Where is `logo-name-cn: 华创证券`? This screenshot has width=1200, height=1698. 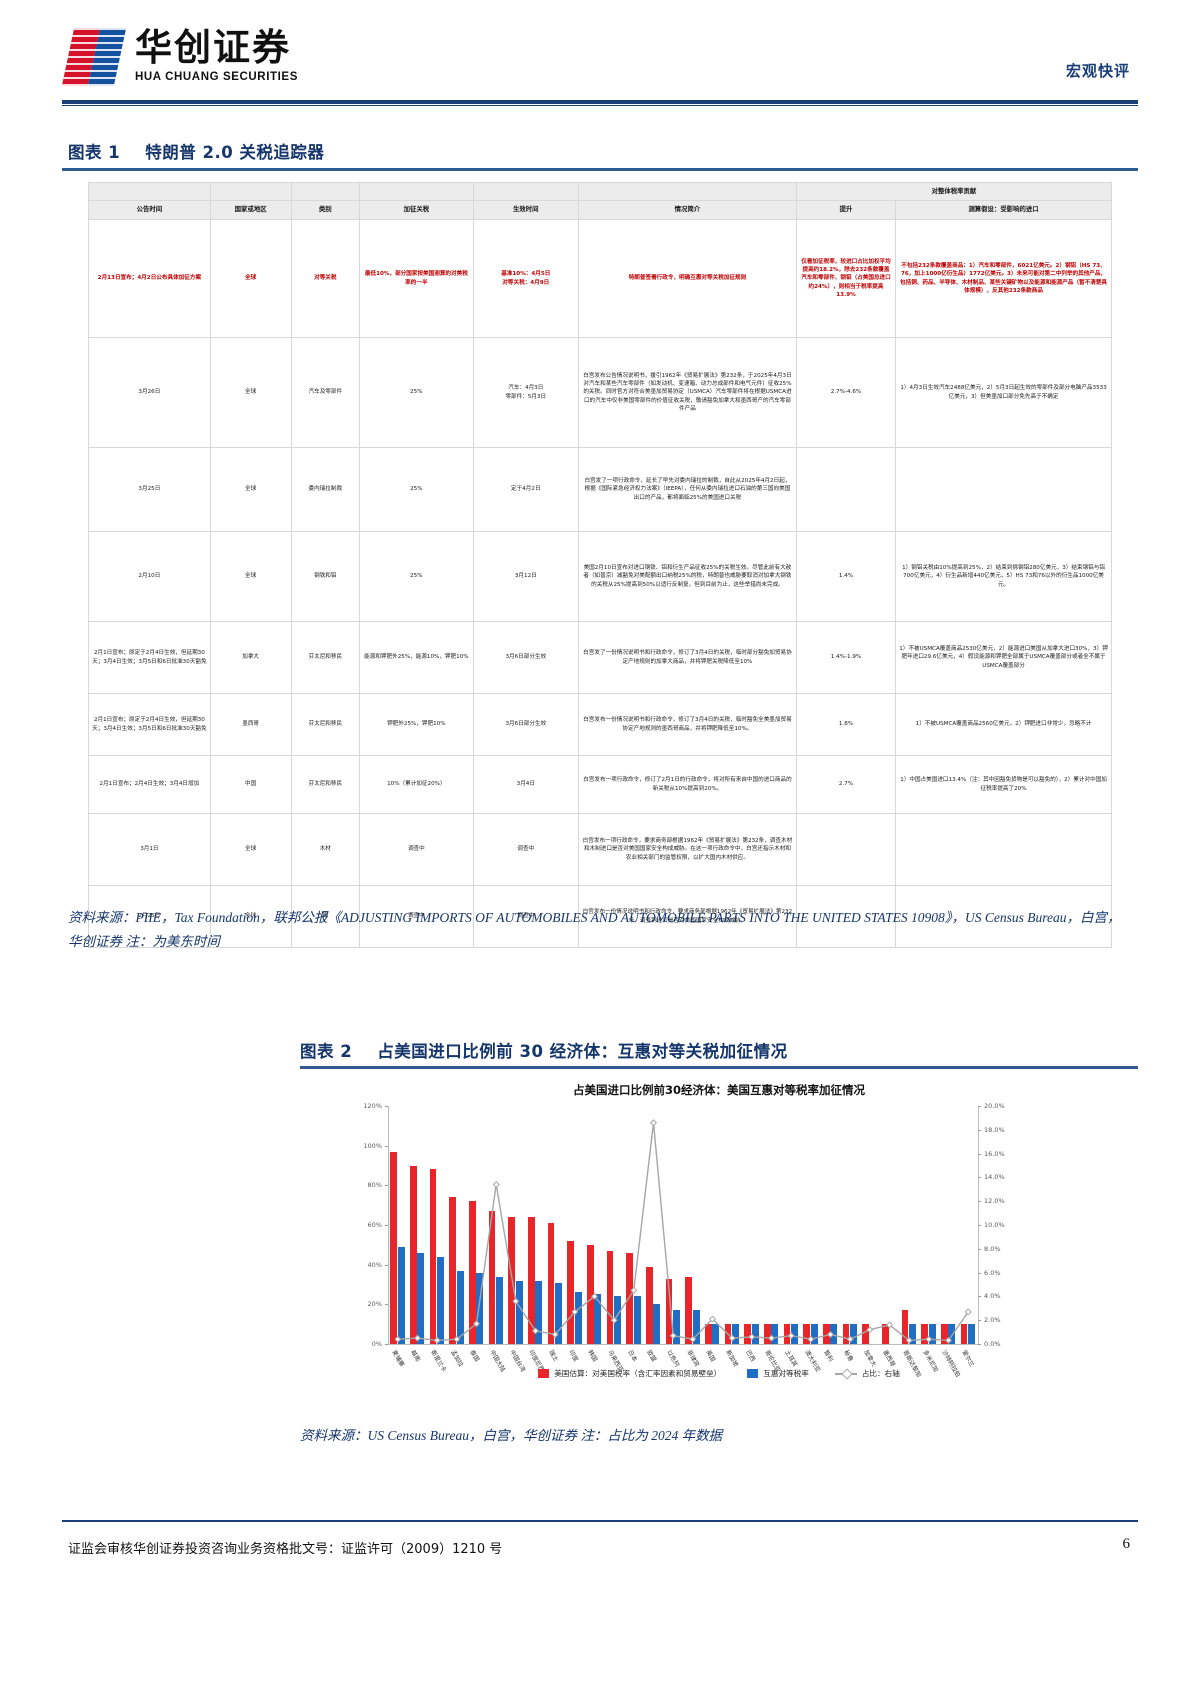 logo-name-cn: 华创证券 is located at coordinates (213, 47).